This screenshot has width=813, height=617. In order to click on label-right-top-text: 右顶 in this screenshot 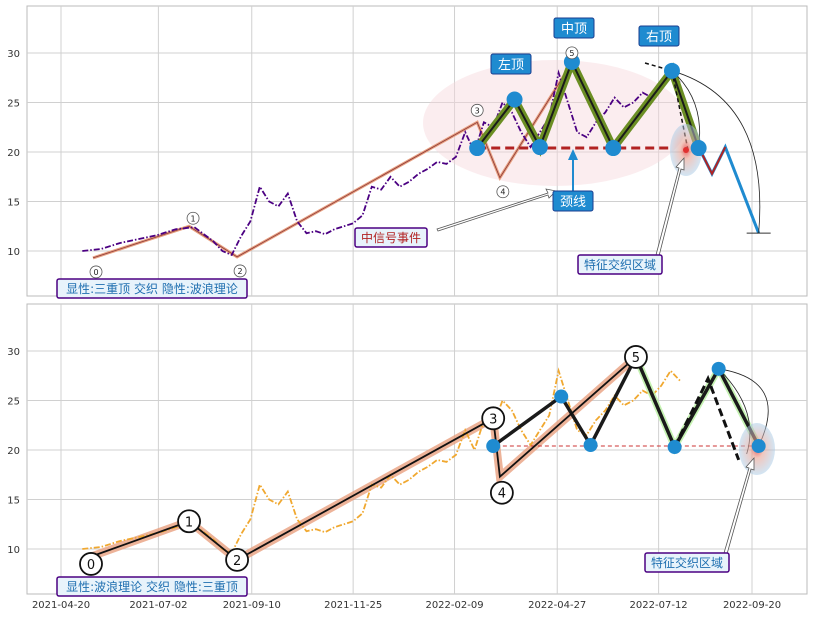, I will do `click(659, 37)`.